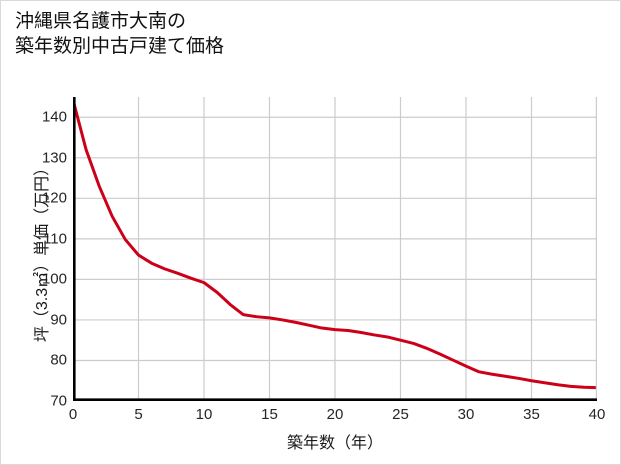 The height and width of the screenshot is (465, 621). I want to click on y-axis-tick-label: 130, so click(54, 158).